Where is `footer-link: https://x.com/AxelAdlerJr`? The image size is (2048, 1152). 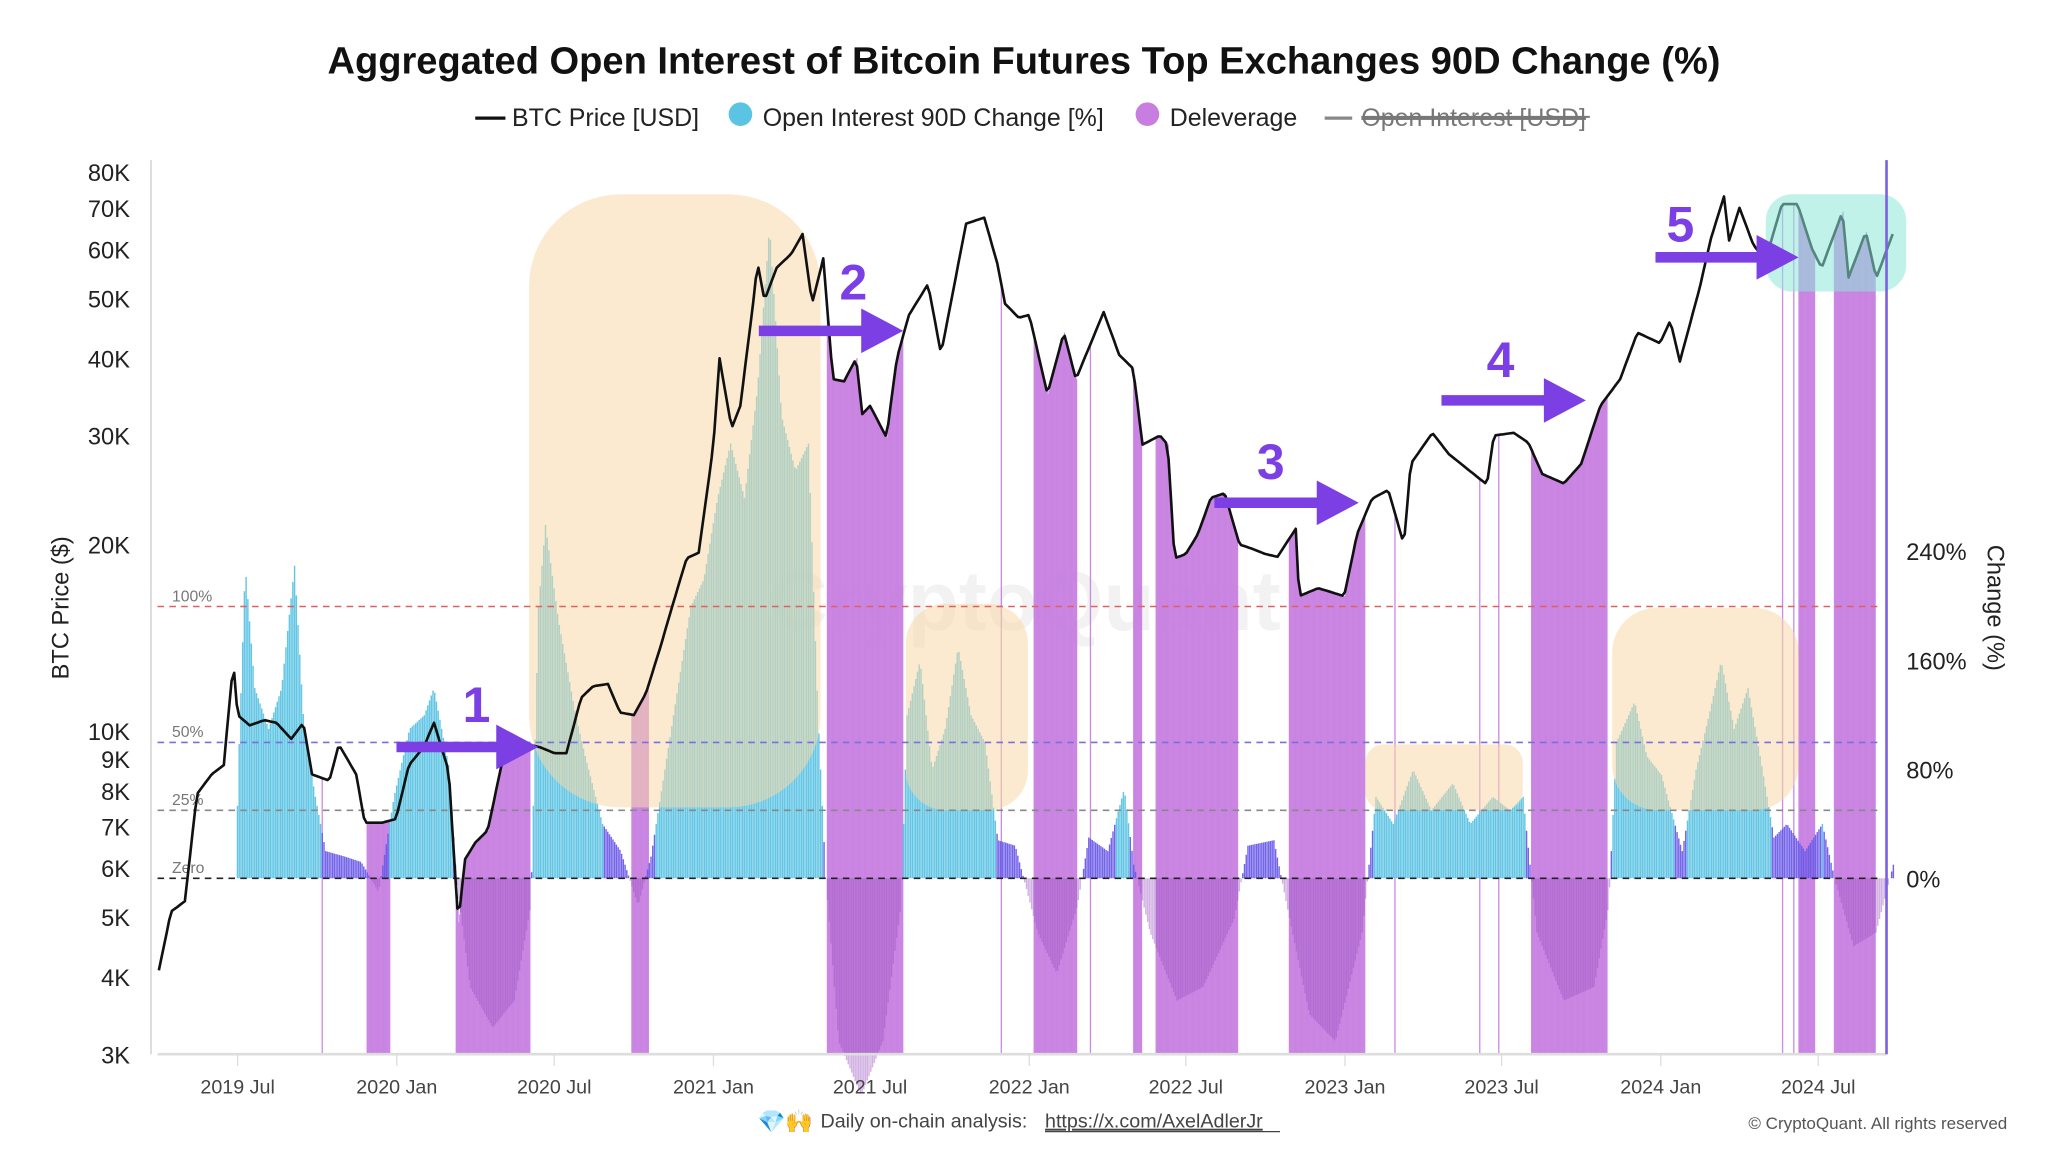
footer-link: https://x.com/AxelAdlerJr is located at coordinates (1154, 1122).